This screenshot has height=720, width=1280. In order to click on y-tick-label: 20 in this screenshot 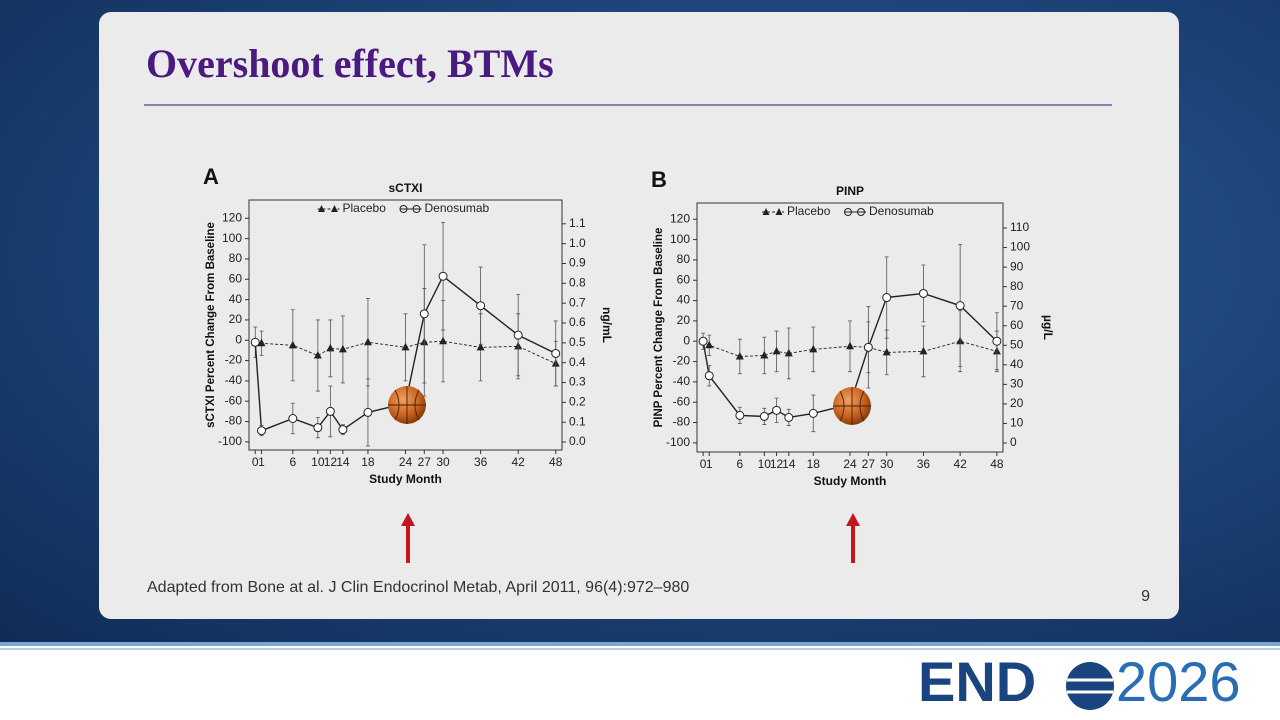, I will do `click(684, 320)`.